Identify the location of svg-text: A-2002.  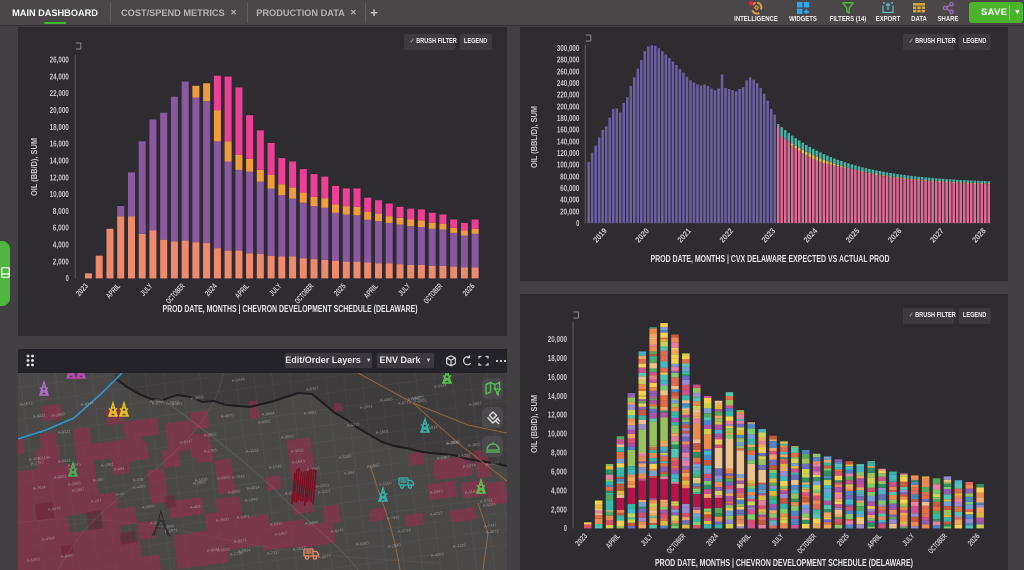
(420, 400).